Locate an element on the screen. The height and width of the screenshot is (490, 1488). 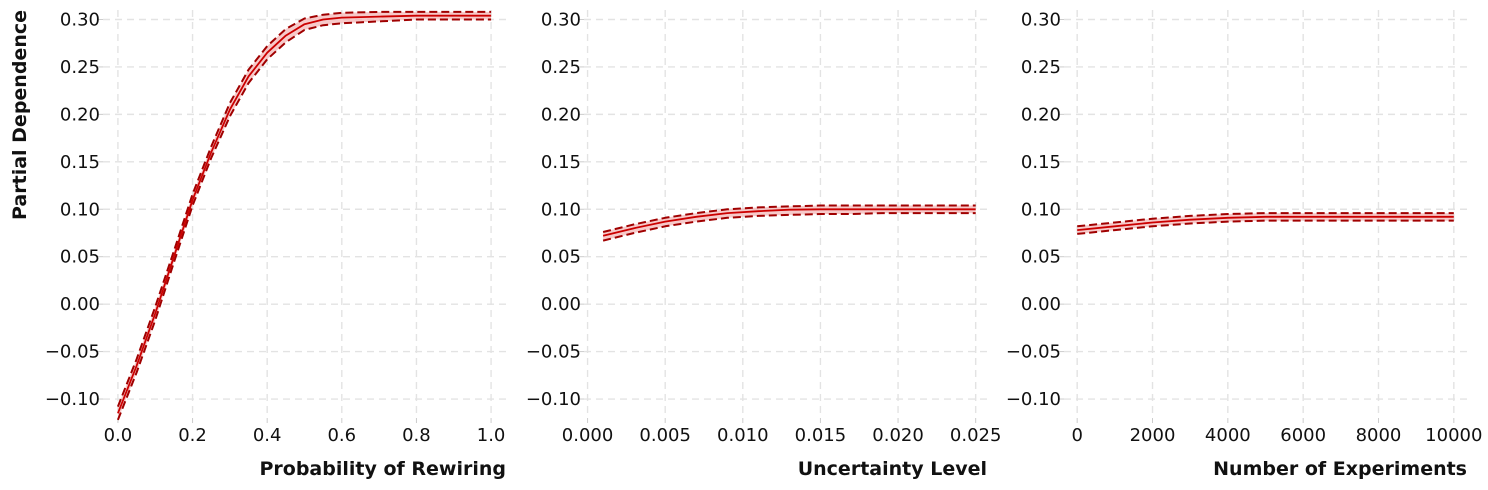
x-tick-label: 0.025 is located at coordinates (976, 435).